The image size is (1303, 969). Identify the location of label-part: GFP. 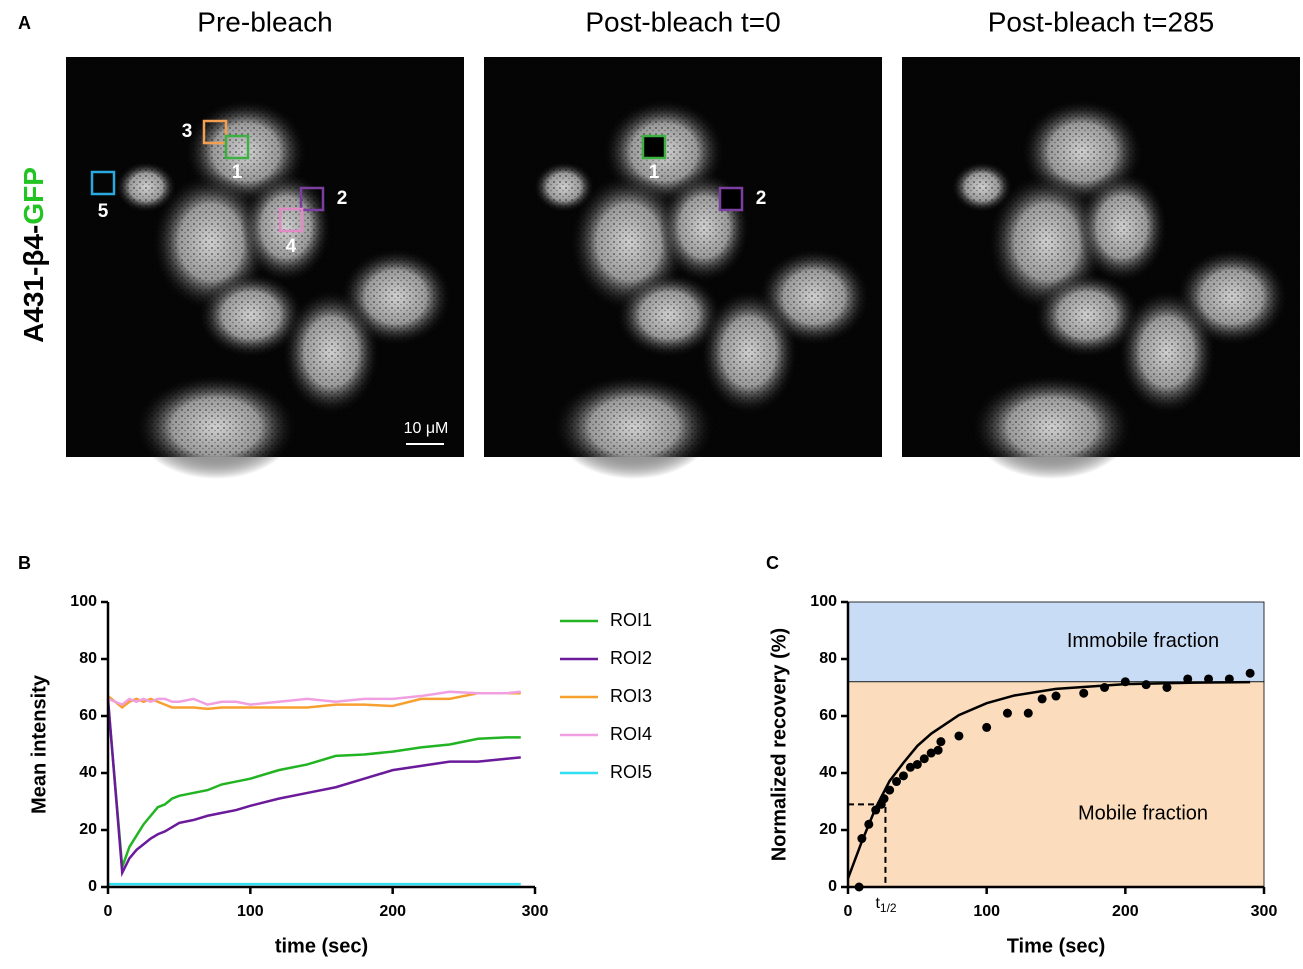
(33, 196).